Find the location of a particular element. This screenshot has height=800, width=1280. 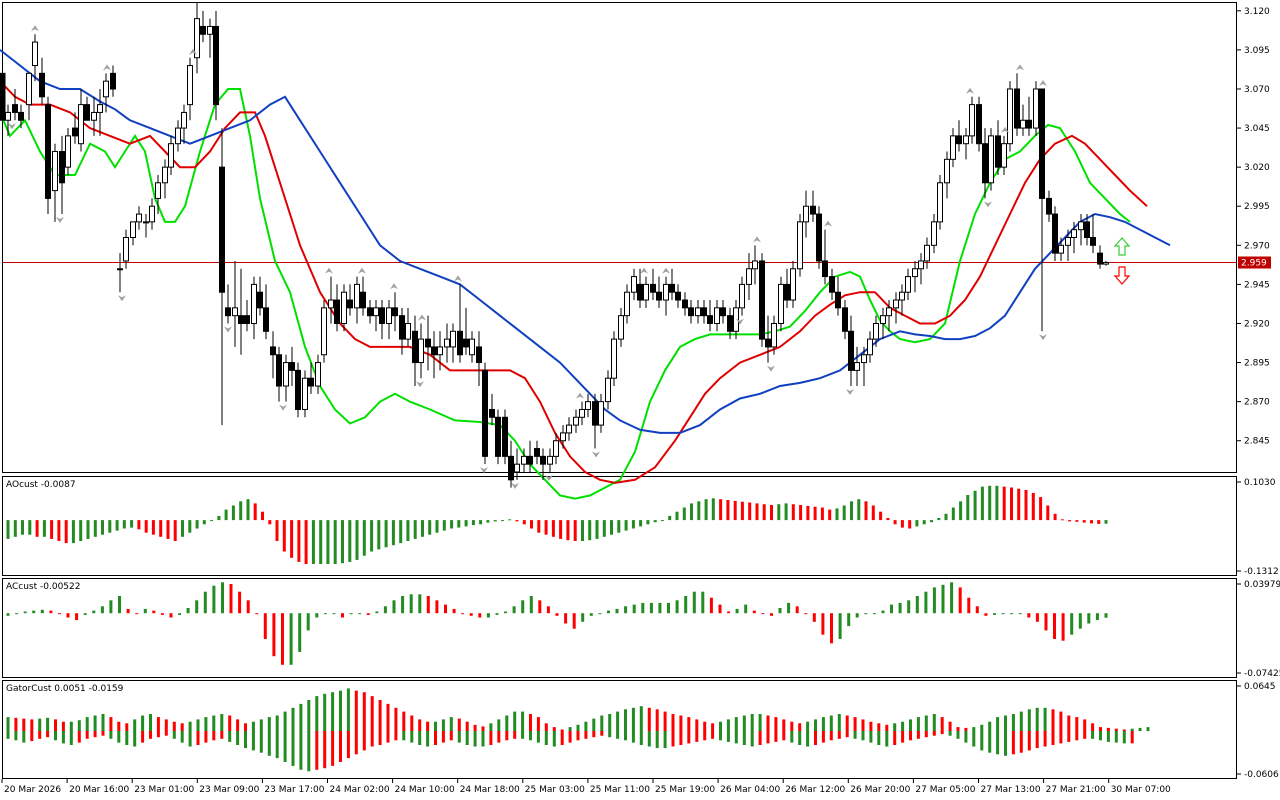

gator-pane is located at coordinates (619, 729).